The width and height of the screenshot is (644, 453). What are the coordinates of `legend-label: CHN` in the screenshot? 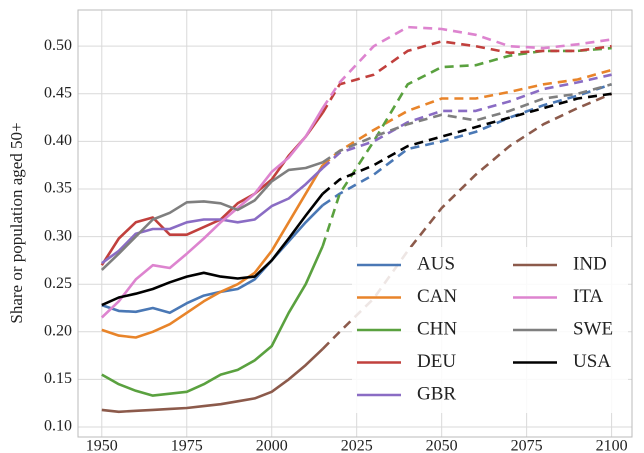 It's located at (437, 328).